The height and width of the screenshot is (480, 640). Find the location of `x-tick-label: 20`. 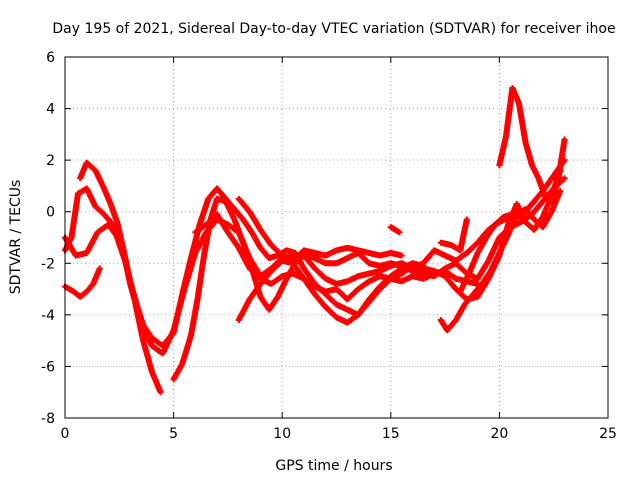

x-tick-label: 20 is located at coordinates (499, 434).